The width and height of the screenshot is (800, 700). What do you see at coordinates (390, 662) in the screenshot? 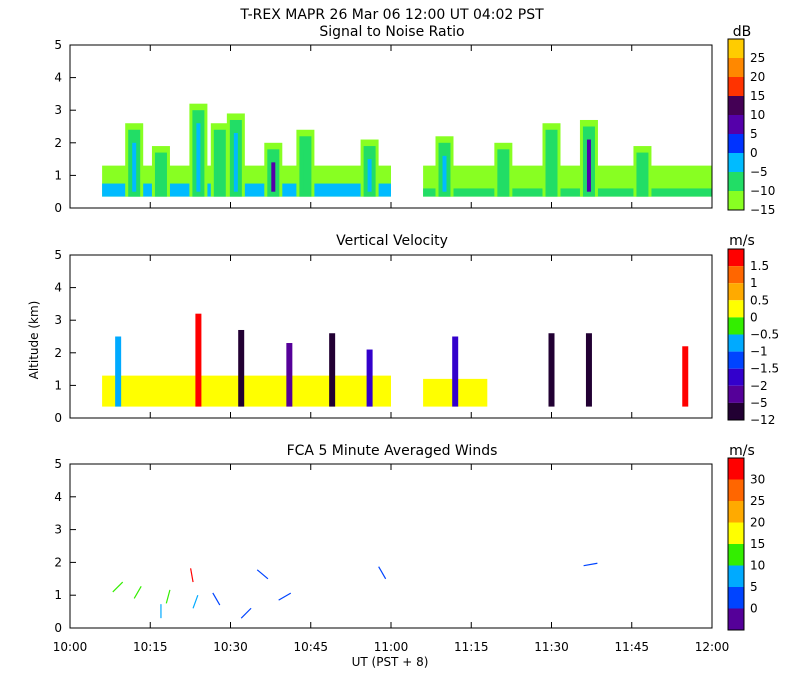
I see `x-axis-label: UT (PST + 8)` at bounding box center [390, 662].